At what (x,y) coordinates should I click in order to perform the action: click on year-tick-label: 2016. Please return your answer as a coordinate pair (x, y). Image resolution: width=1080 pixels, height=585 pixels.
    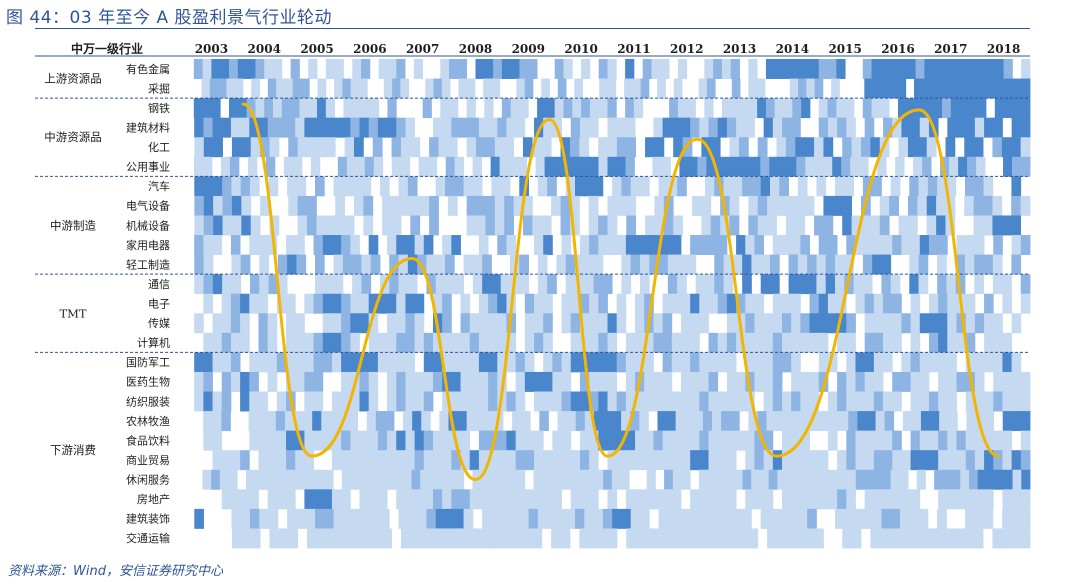
    Looking at the image, I should click on (897, 49).